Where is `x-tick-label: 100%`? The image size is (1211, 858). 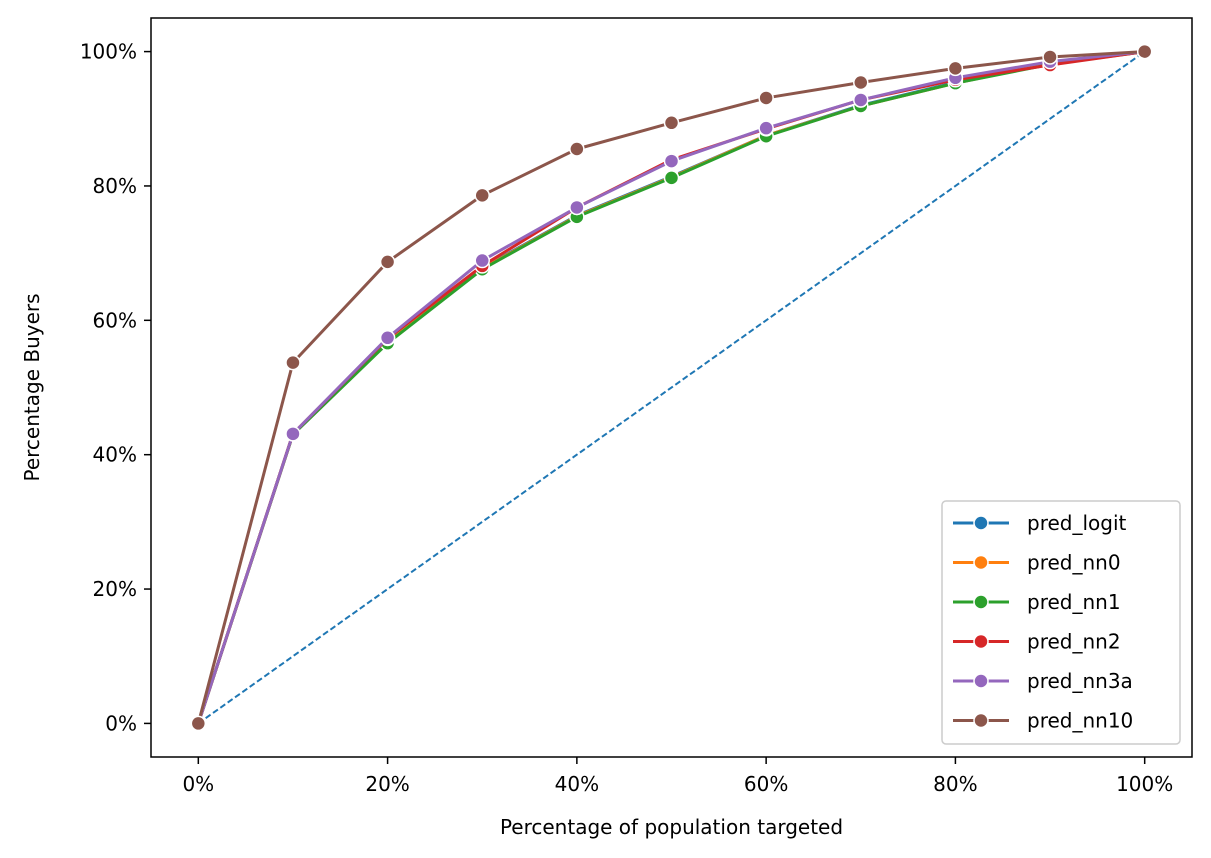
x-tick-label: 100% is located at coordinates (1144, 784).